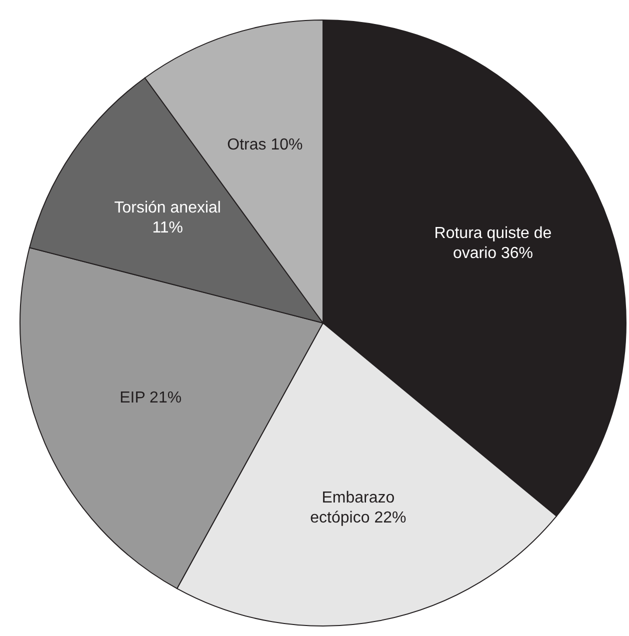 Image resolution: width=629 pixels, height=636 pixels. Describe the element at coordinates (265, 144) in the screenshot. I see `slice-label: Otras 10%` at that location.